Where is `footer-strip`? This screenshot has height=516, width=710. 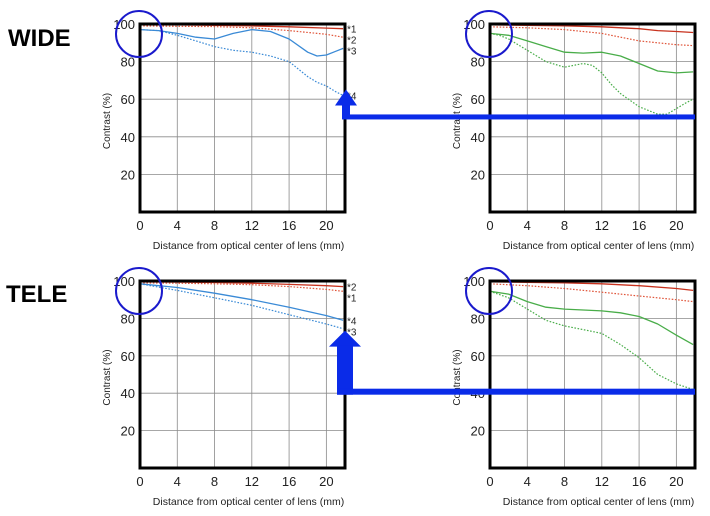
footer-strip is located at coordinates (355, 515).